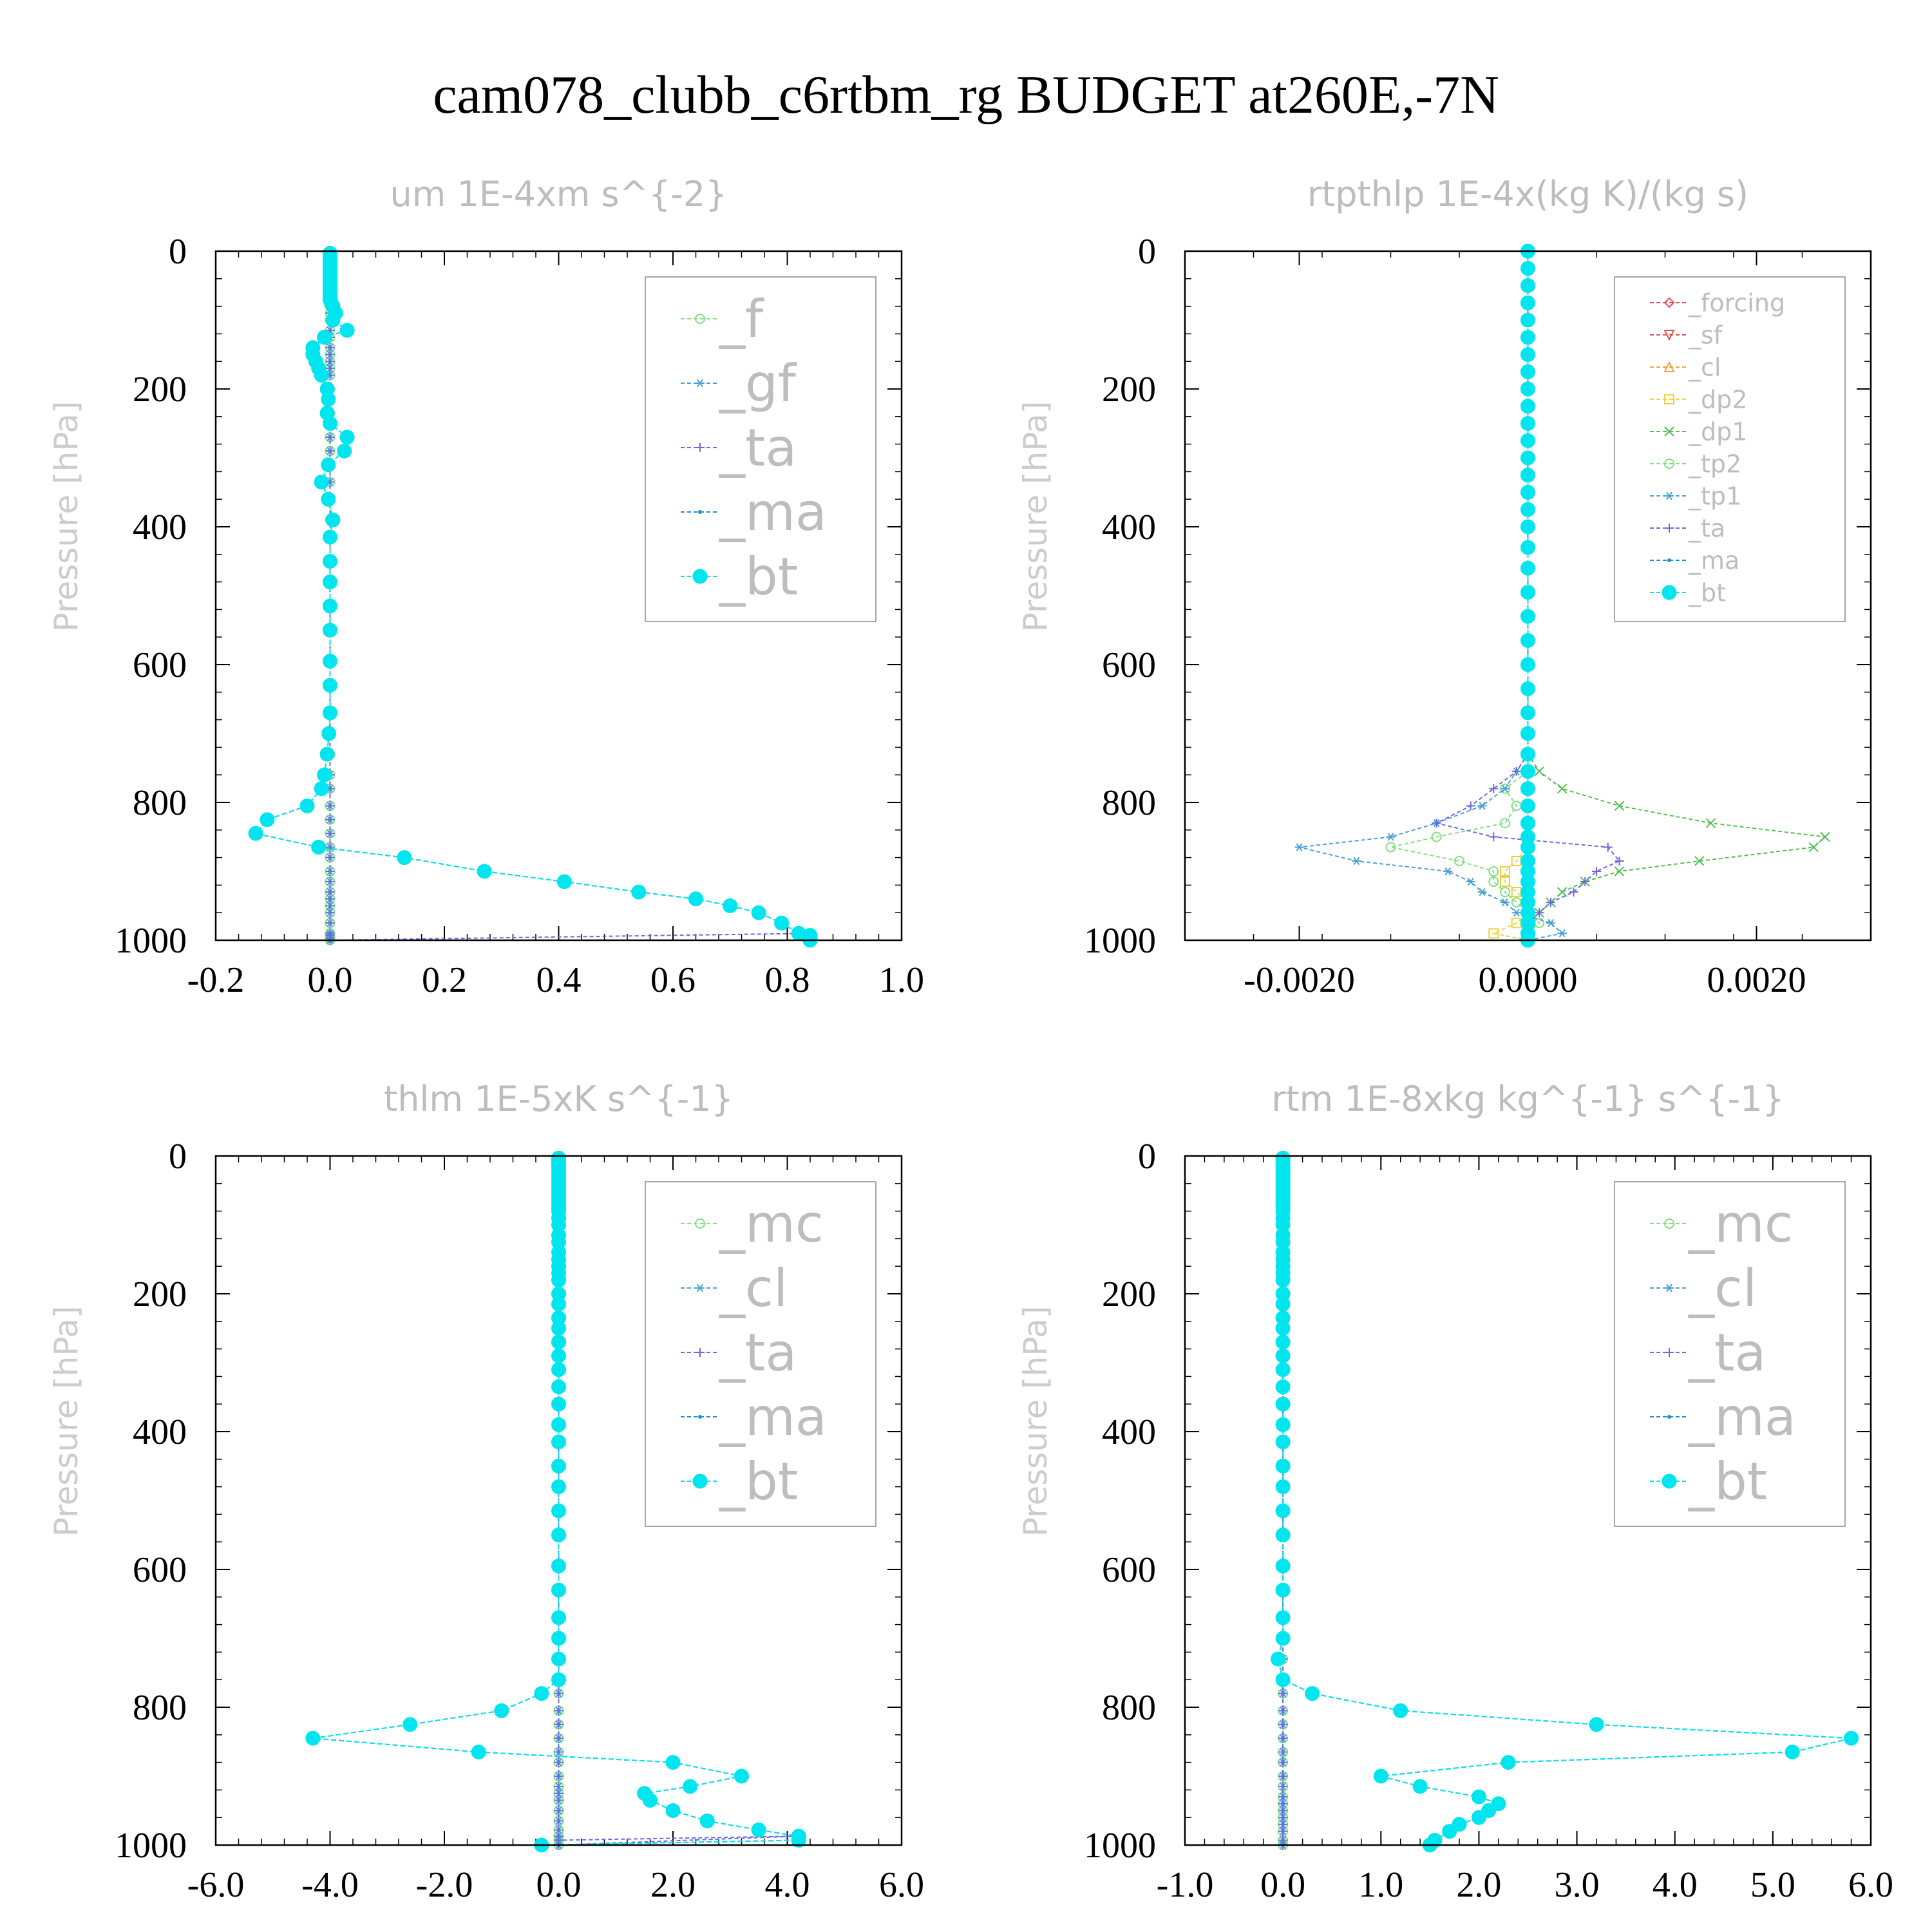 Image resolution: width=1932 pixels, height=1932 pixels. I want to click on data-point-tp2, so click(1494, 871).